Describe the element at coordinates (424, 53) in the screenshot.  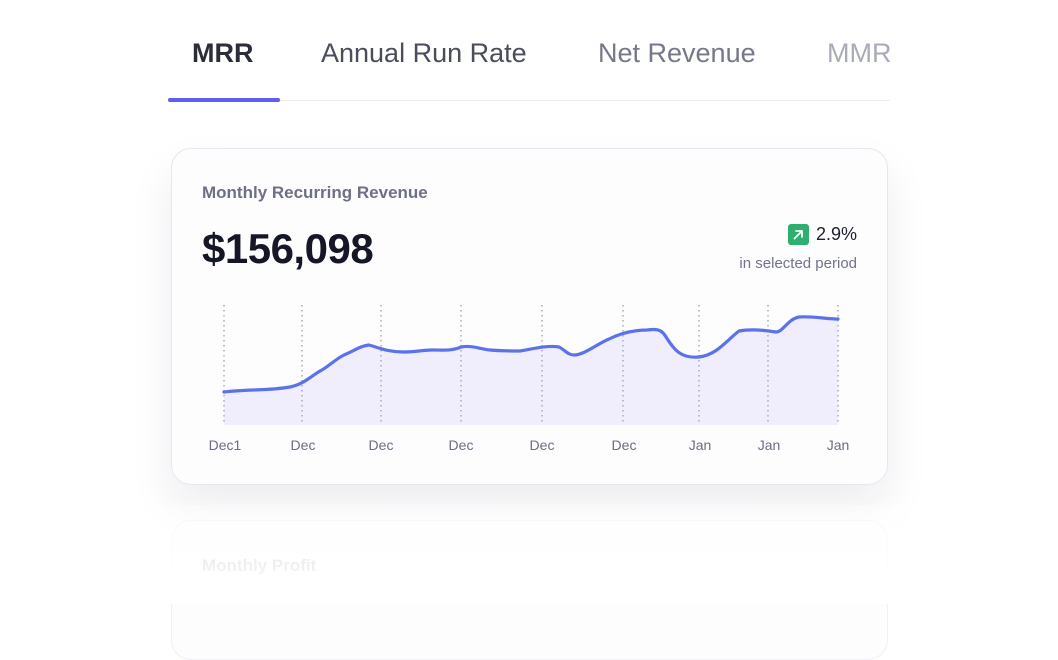
I see `tab-annual-run-rate: Annual Run Rate` at that location.